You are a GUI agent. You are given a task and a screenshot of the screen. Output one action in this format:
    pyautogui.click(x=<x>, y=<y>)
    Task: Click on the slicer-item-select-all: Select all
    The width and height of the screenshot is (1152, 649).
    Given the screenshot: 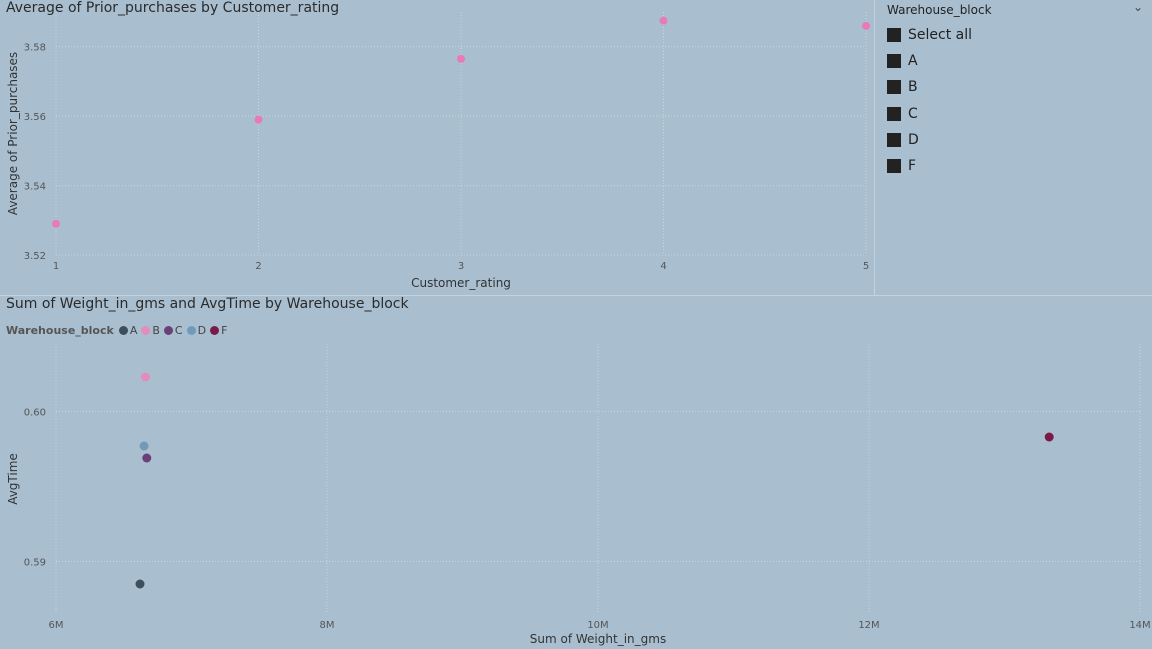 What is the action you would take?
    pyautogui.click(x=929, y=35)
    